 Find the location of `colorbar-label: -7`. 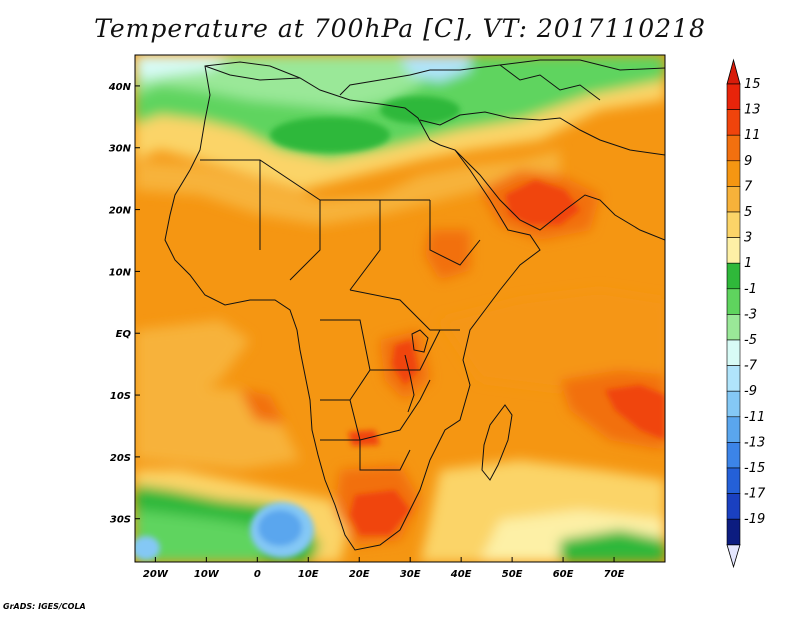

colorbar-label: -7 is located at coordinates (751, 366).